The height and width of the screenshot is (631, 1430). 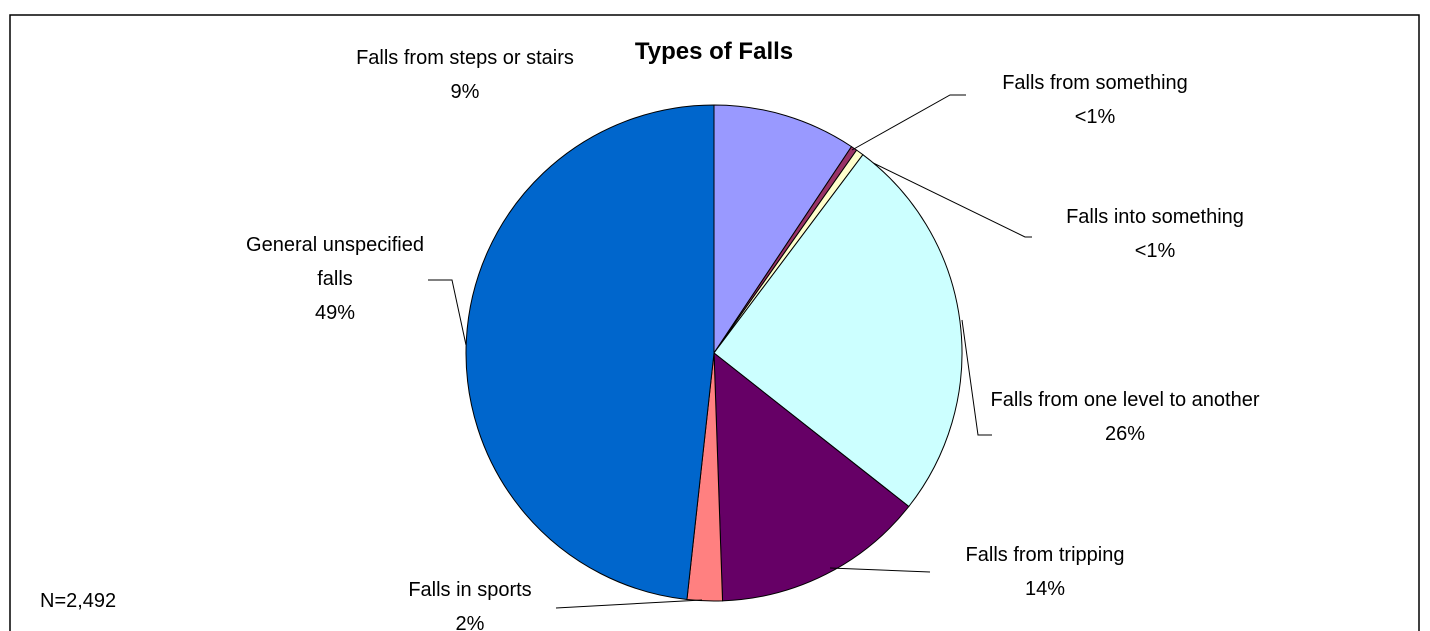 What do you see at coordinates (1045, 589) in the screenshot?
I see `slice-value: 14%` at bounding box center [1045, 589].